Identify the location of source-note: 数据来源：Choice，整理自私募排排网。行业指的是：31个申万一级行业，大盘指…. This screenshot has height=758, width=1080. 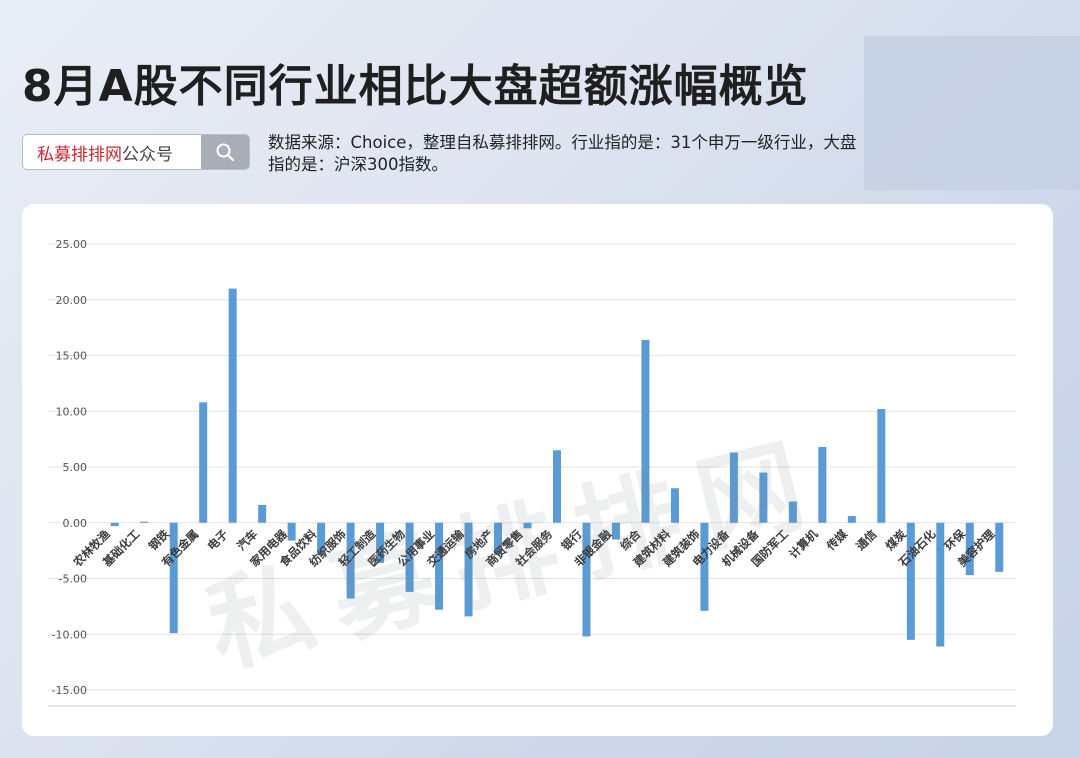
(562, 153).